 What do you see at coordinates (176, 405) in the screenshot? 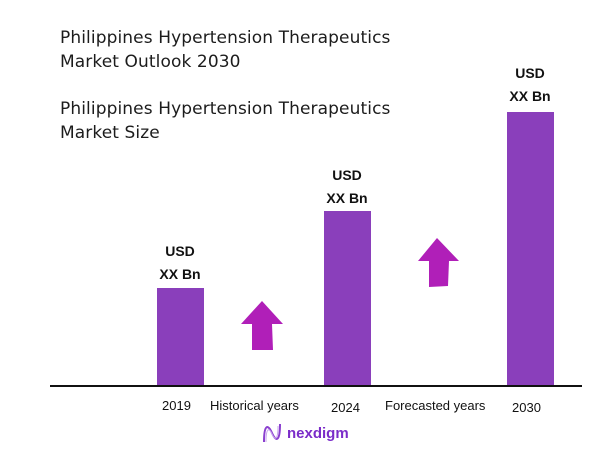
I see `x-tick-2019: 2019` at bounding box center [176, 405].